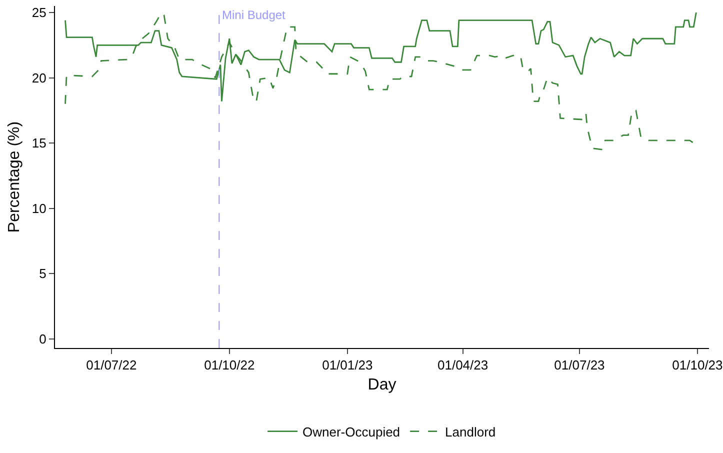 This screenshot has height=453, width=723. What do you see at coordinates (351, 432) in the screenshot?
I see `legend-label: Owner-Occupied` at bounding box center [351, 432].